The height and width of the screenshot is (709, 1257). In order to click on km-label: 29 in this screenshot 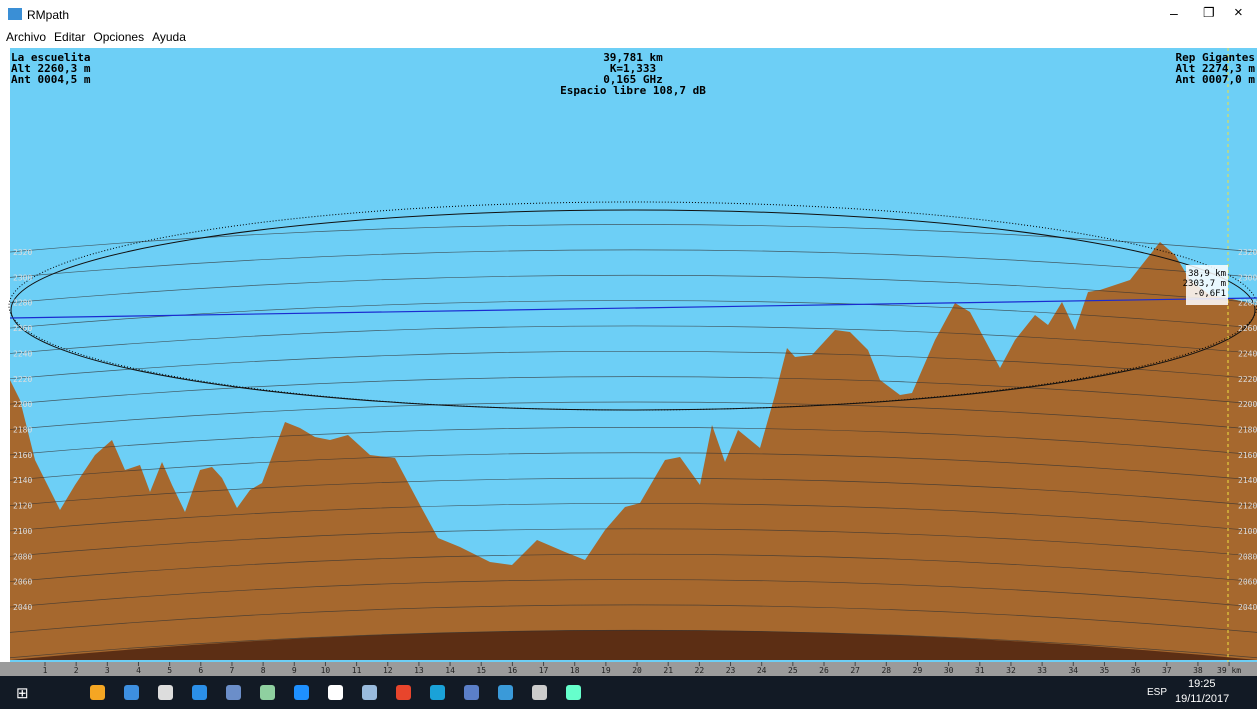, I will do `click(918, 670)`.